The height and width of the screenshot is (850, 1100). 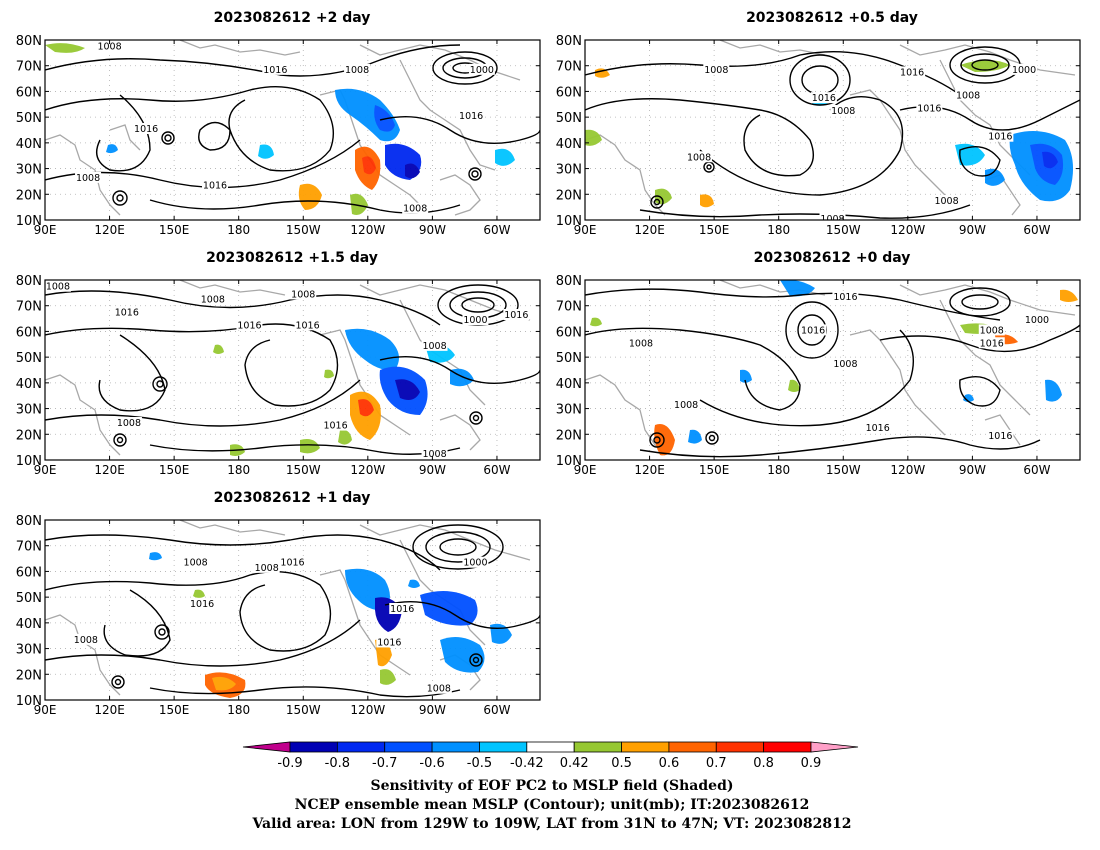 What do you see at coordinates (621, 763) in the screenshot?
I see `colorbar-label: 0.5` at bounding box center [621, 763].